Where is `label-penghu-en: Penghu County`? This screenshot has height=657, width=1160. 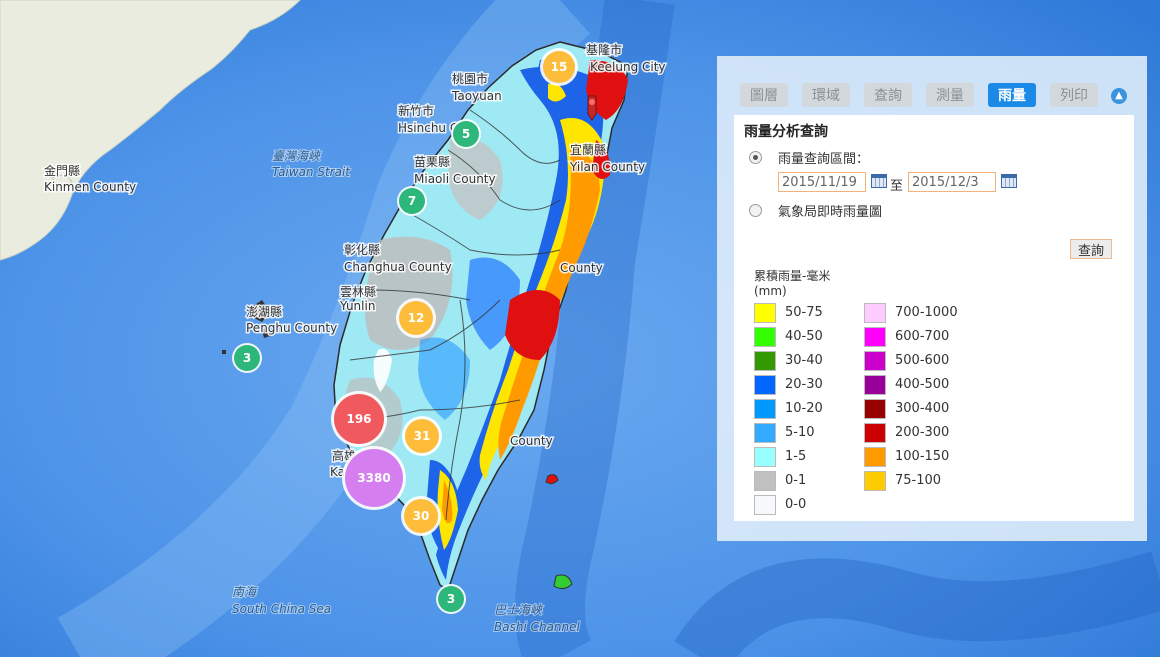
label-penghu-en: Penghu County is located at coordinates (291, 328).